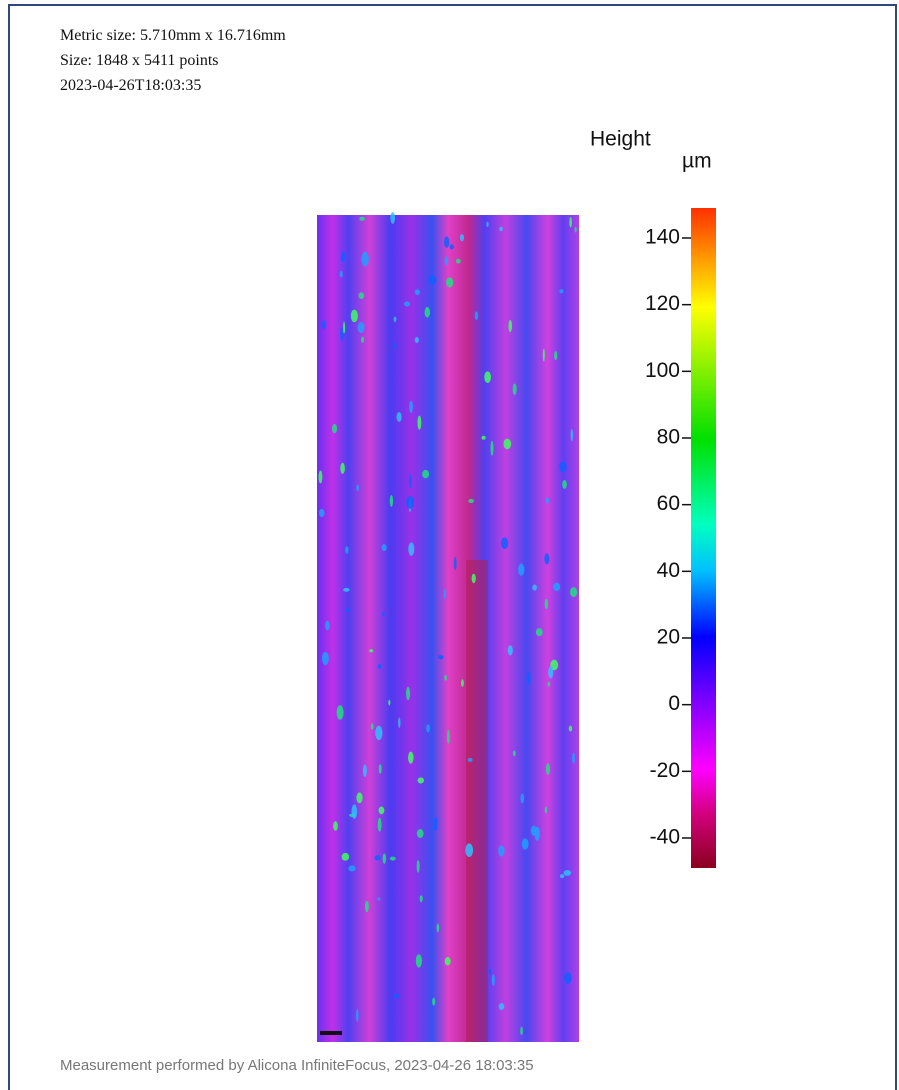  Describe the element at coordinates (477, 801) in the screenshot. I see `height-map-groove` at that location.